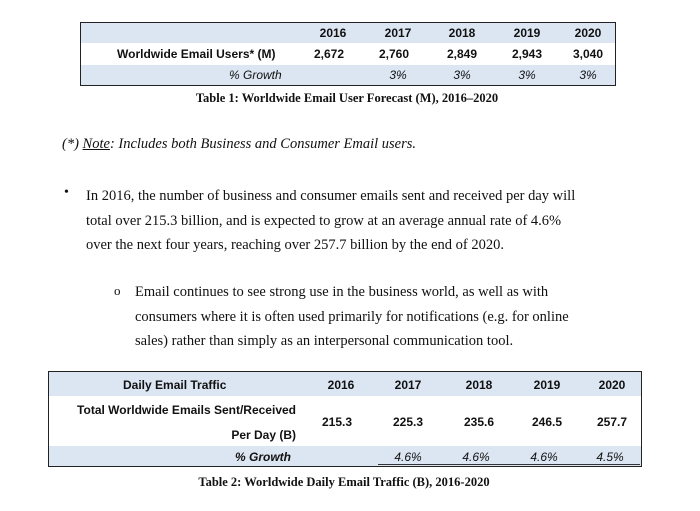 The image size is (700, 511). I want to click on note-label: Note, so click(96, 144).